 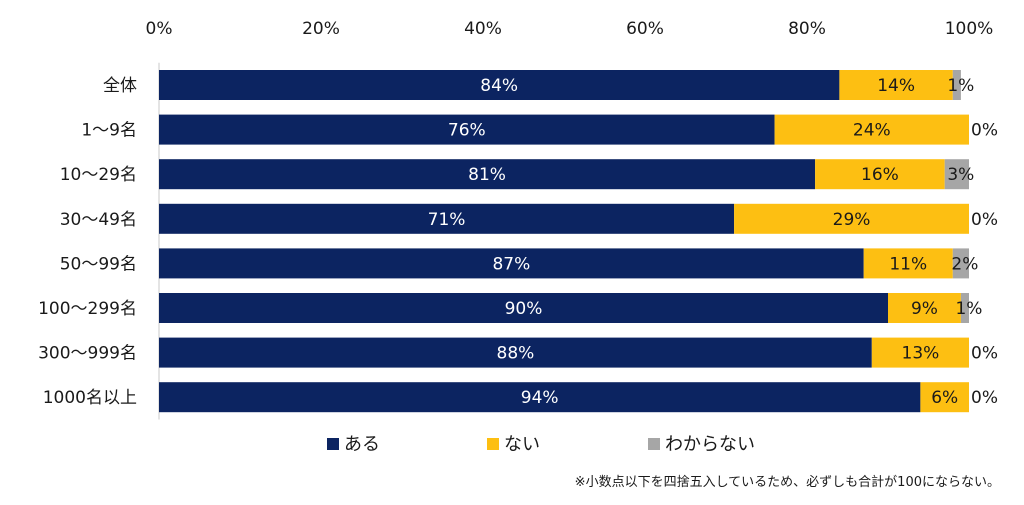 What do you see at coordinates (787, 482) in the screenshot?
I see `footnote: ※小数点以下を四捨五入しているため、必ずしも合計が100にならない。` at bounding box center [787, 482].